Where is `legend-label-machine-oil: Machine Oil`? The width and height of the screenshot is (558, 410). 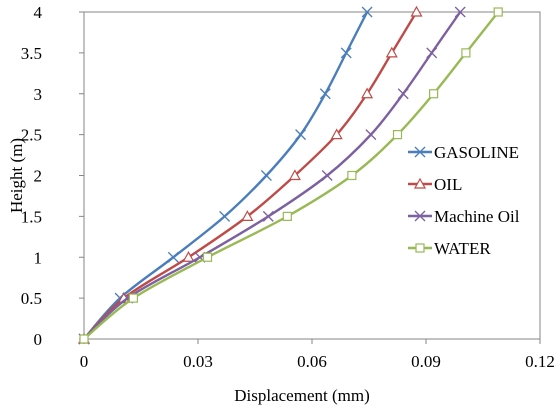 legend-label-machine-oil: Machine Oil is located at coordinates (477, 216).